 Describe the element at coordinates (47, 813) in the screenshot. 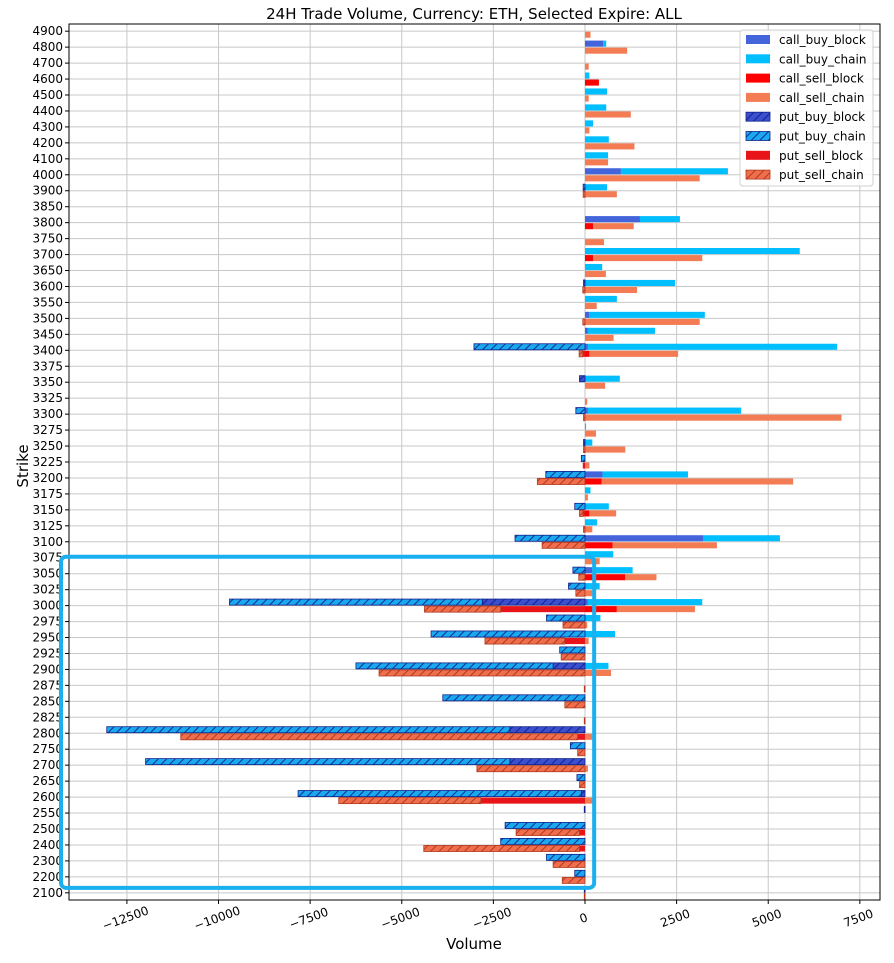

I see `y-tick-label: 2550` at that location.